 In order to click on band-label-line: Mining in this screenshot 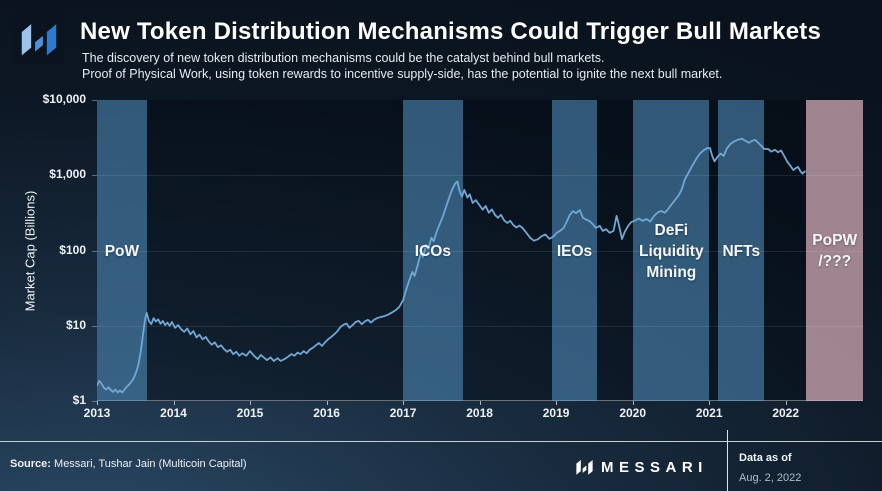, I will do `click(671, 272)`.